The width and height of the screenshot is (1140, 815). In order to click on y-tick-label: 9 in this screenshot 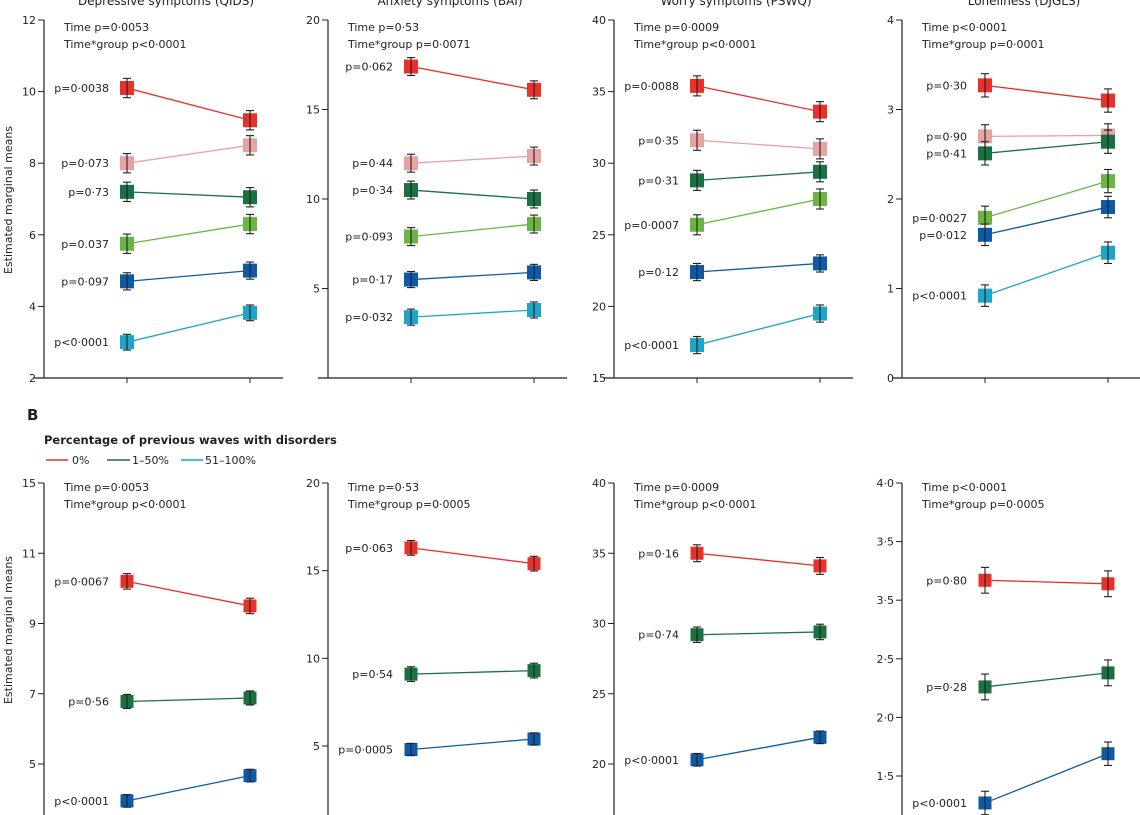, I will do `click(32, 624)`.